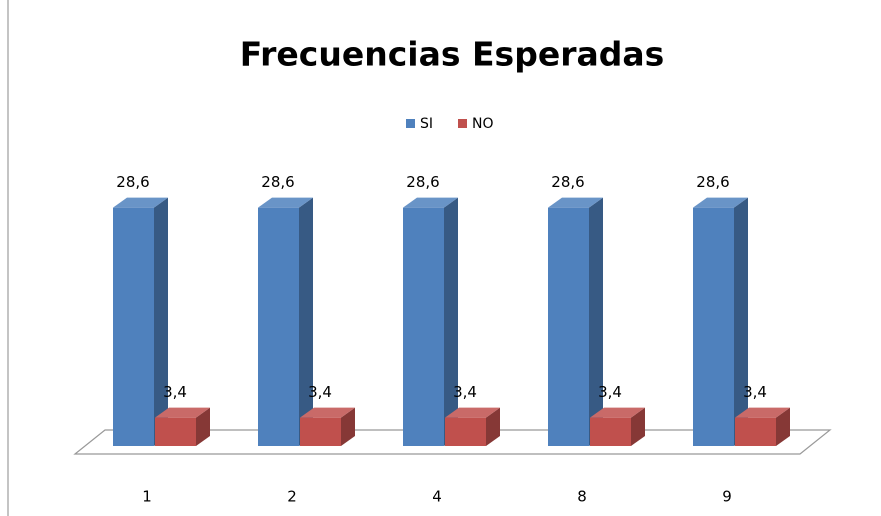 The image size is (881, 516). I want to click on x-tick-label: 9, so click(727, 497).